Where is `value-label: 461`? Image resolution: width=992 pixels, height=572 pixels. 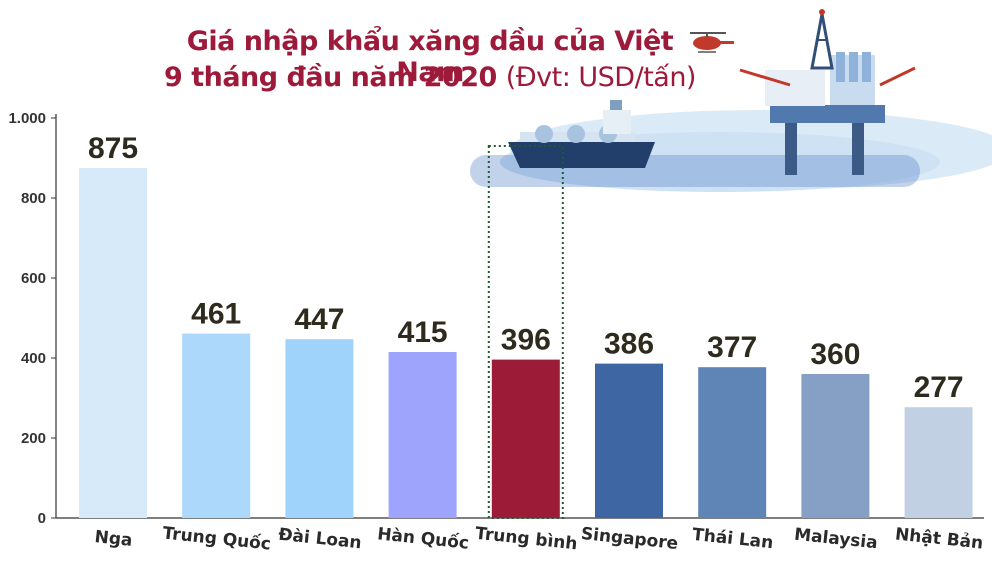
value-label: 461 is located at coordinates (216, 314).